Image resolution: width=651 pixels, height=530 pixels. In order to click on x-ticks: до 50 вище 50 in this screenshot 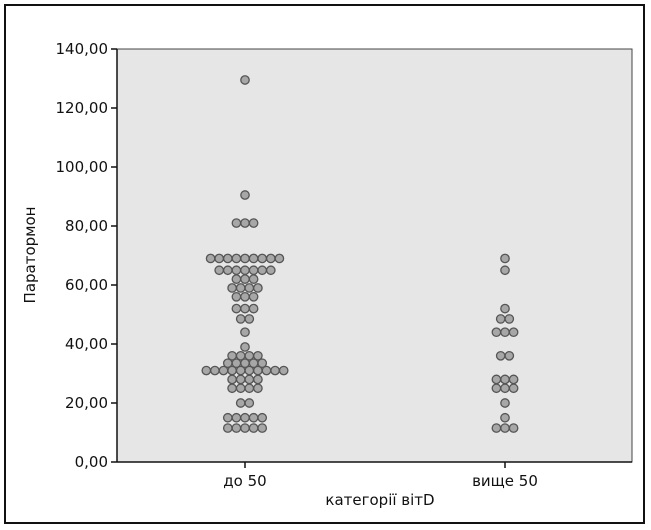, I will do `click(380, 476)`.